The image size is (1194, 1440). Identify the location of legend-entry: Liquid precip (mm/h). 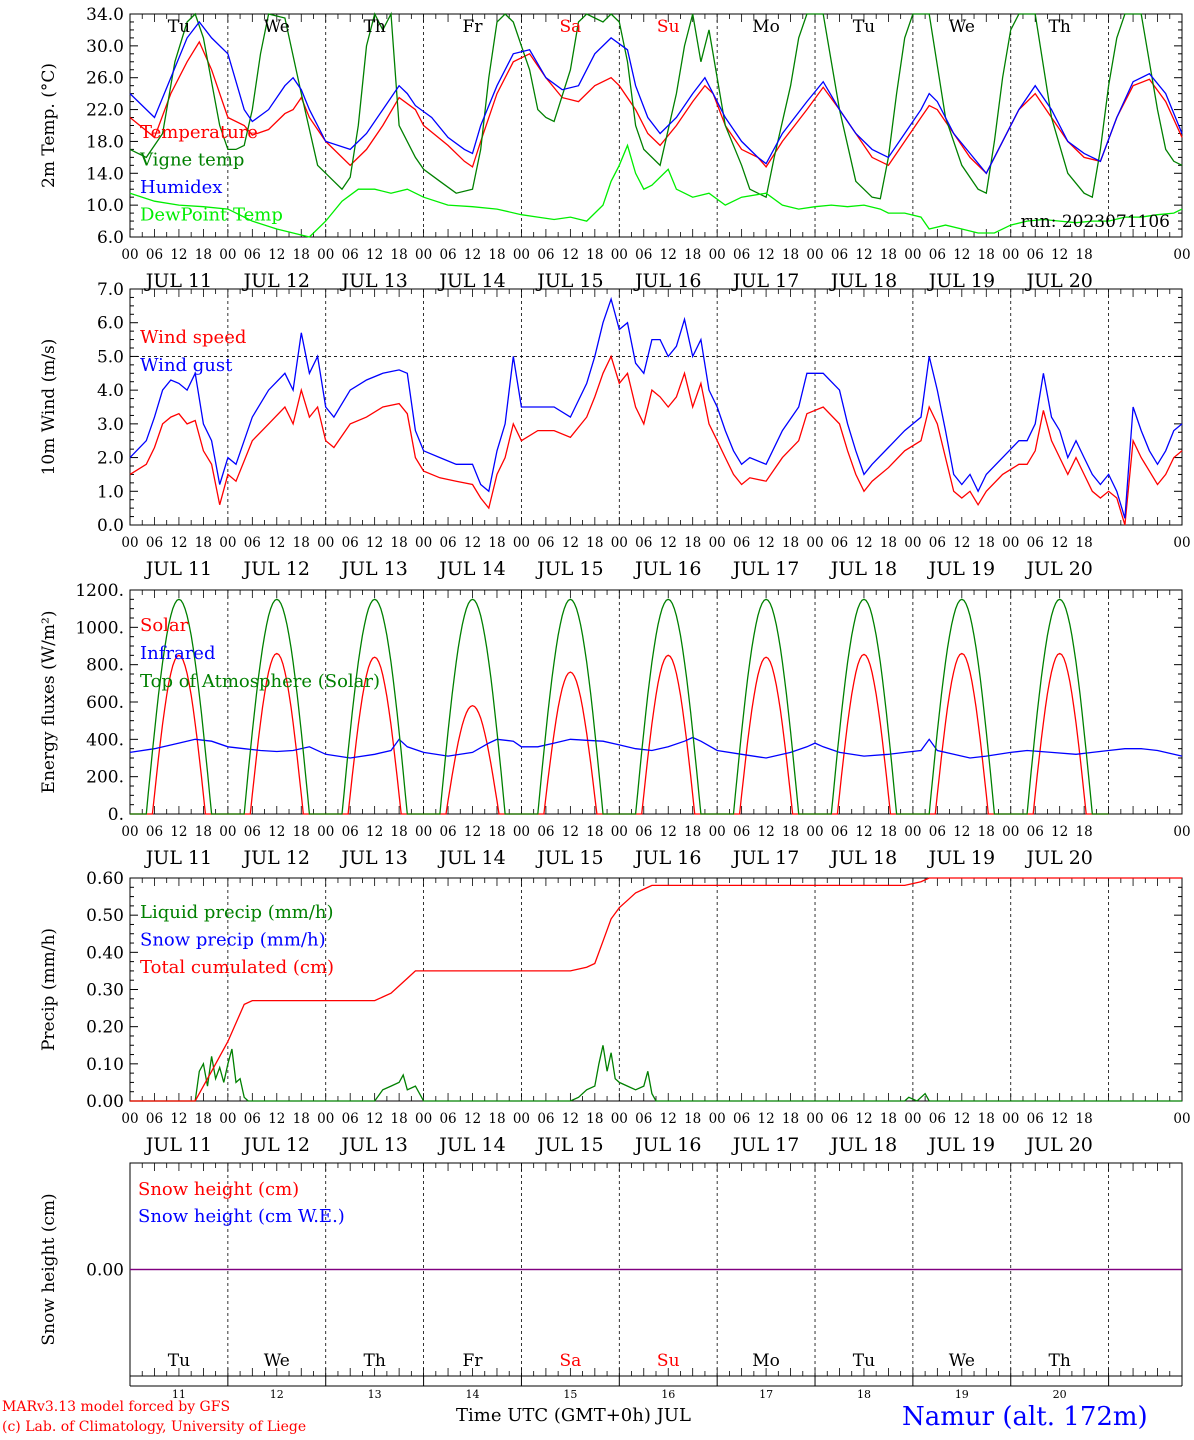
(237, 912).